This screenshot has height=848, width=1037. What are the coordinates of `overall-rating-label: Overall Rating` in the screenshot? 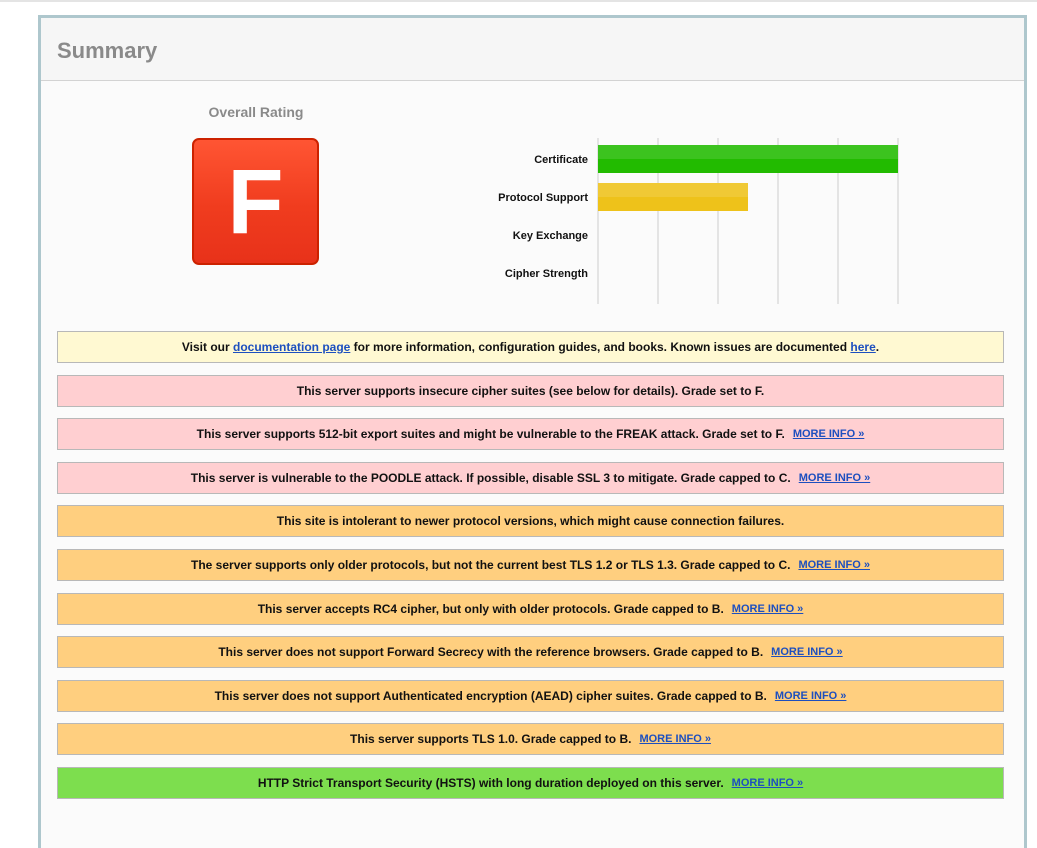 It's located at (256, 112).